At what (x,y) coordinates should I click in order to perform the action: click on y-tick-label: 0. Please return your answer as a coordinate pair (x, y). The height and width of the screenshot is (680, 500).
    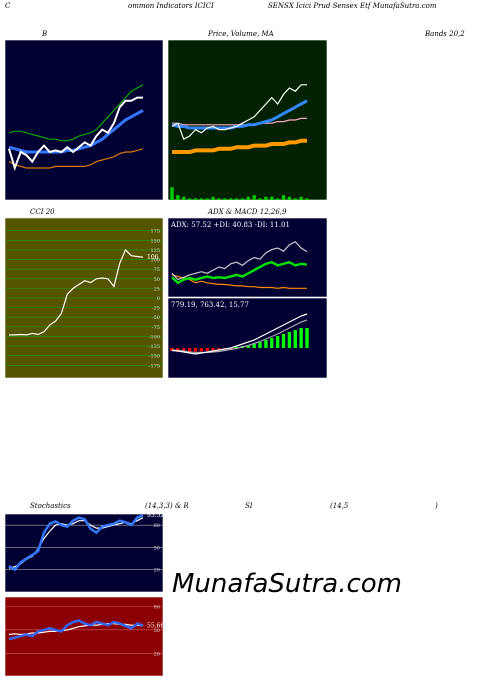
    Looking at the image, I should click on (158, 299).